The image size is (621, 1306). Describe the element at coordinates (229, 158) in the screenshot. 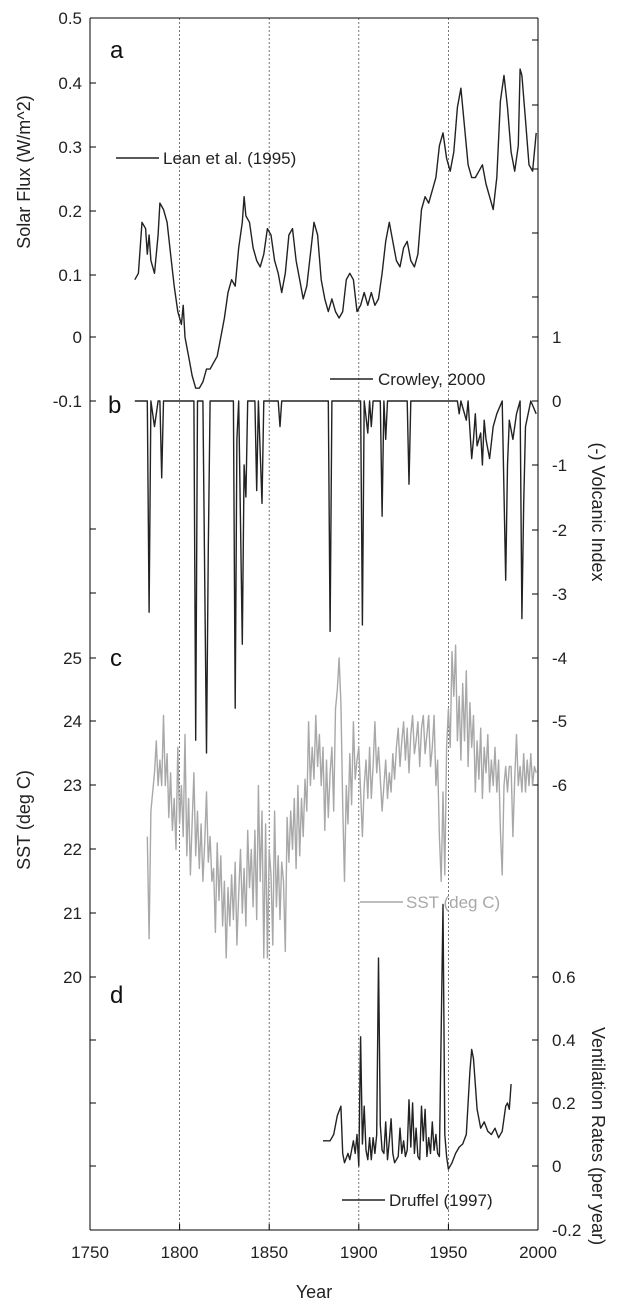

I see `legend-label: Lean et al. (1995)` at that location.